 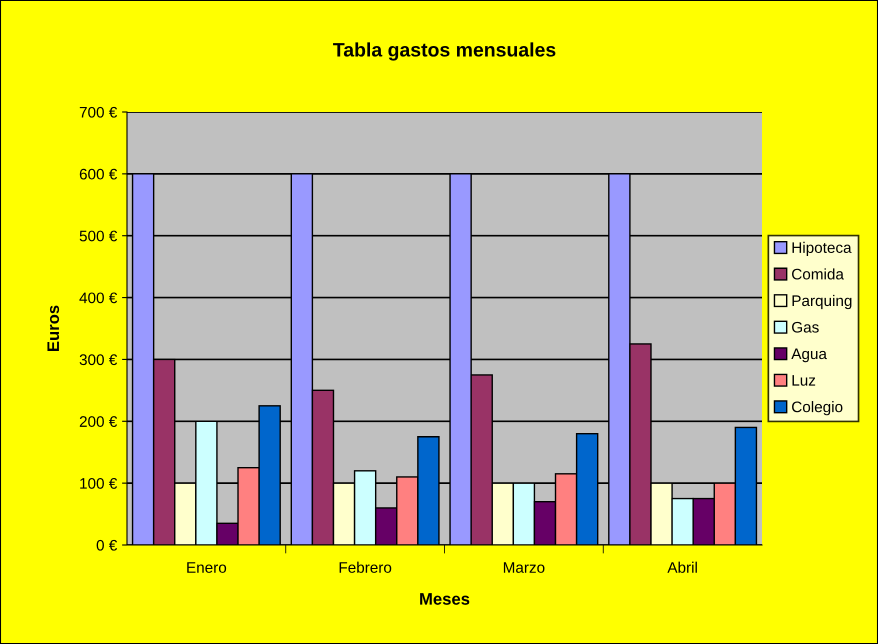 What do you see at coordinates (804, 380) in the screenshot?
I see `legend-label: Luz` at bounding box center [804, 380].